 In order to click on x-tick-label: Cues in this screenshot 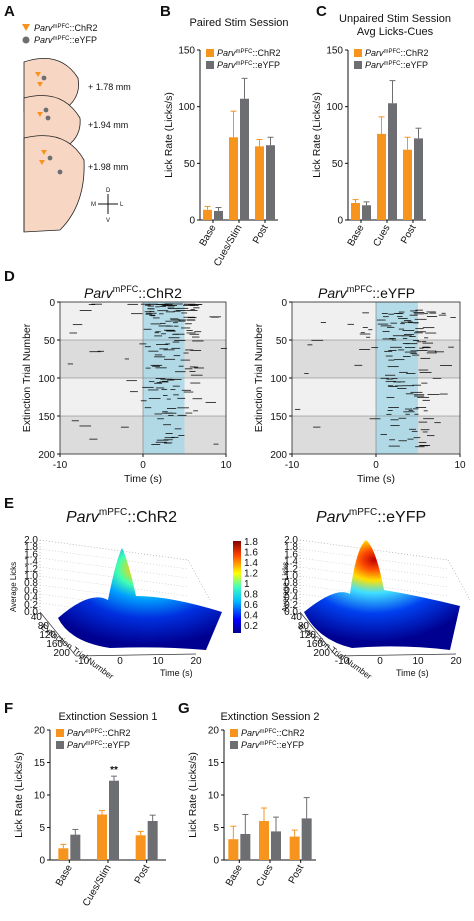, I will do `click(264, 876)`.